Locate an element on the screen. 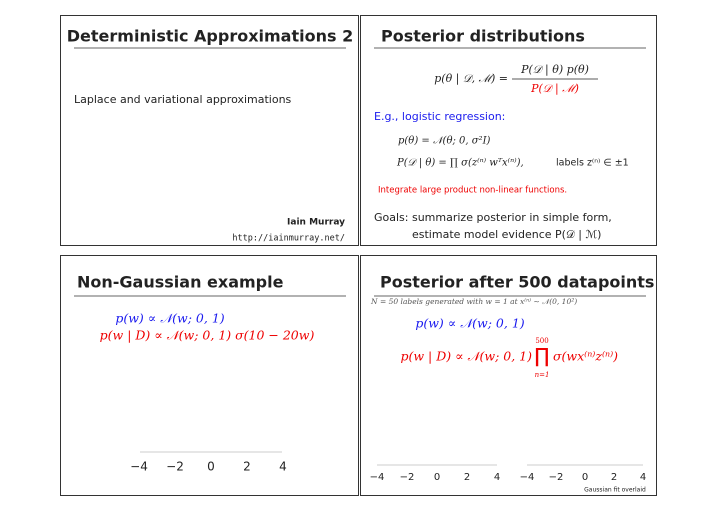  slide-title: Deterministic Approximations 2 is located at coordinates (210, 36).